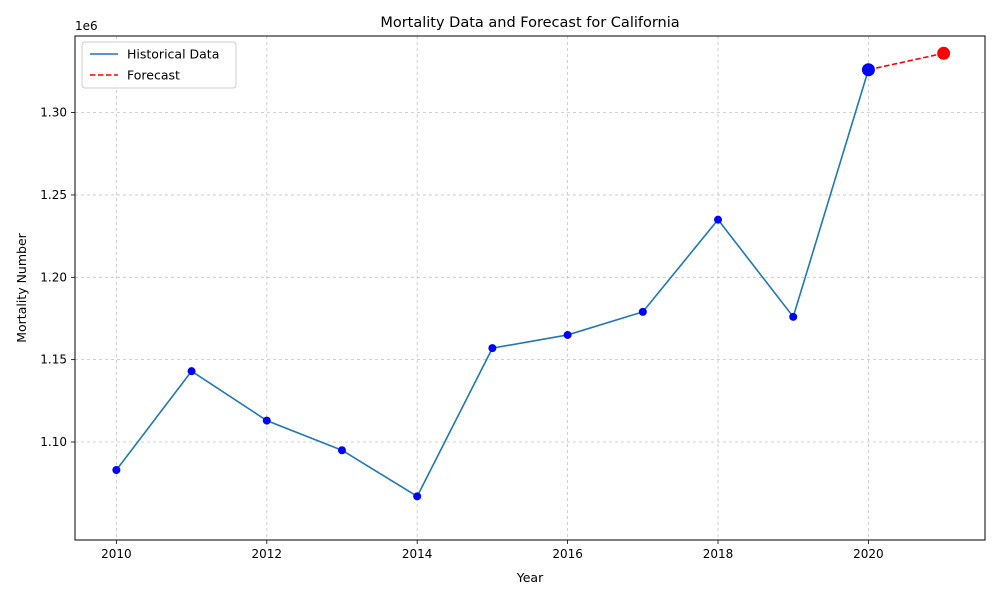  Describe the element at coordinates (86, 26) in the screenshot. I see `y-axis-offset-label: 1e6` at that location.